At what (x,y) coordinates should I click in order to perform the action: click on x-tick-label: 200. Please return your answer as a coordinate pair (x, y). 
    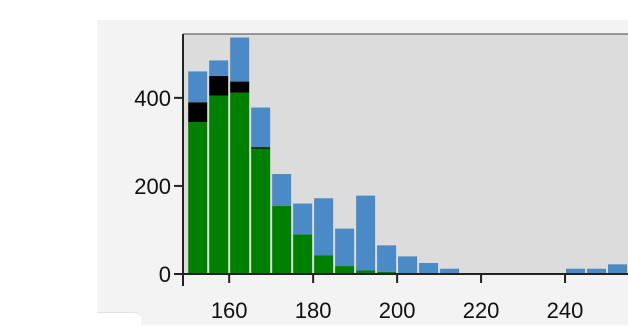
    Looking at the image, I should click on (397, 310).